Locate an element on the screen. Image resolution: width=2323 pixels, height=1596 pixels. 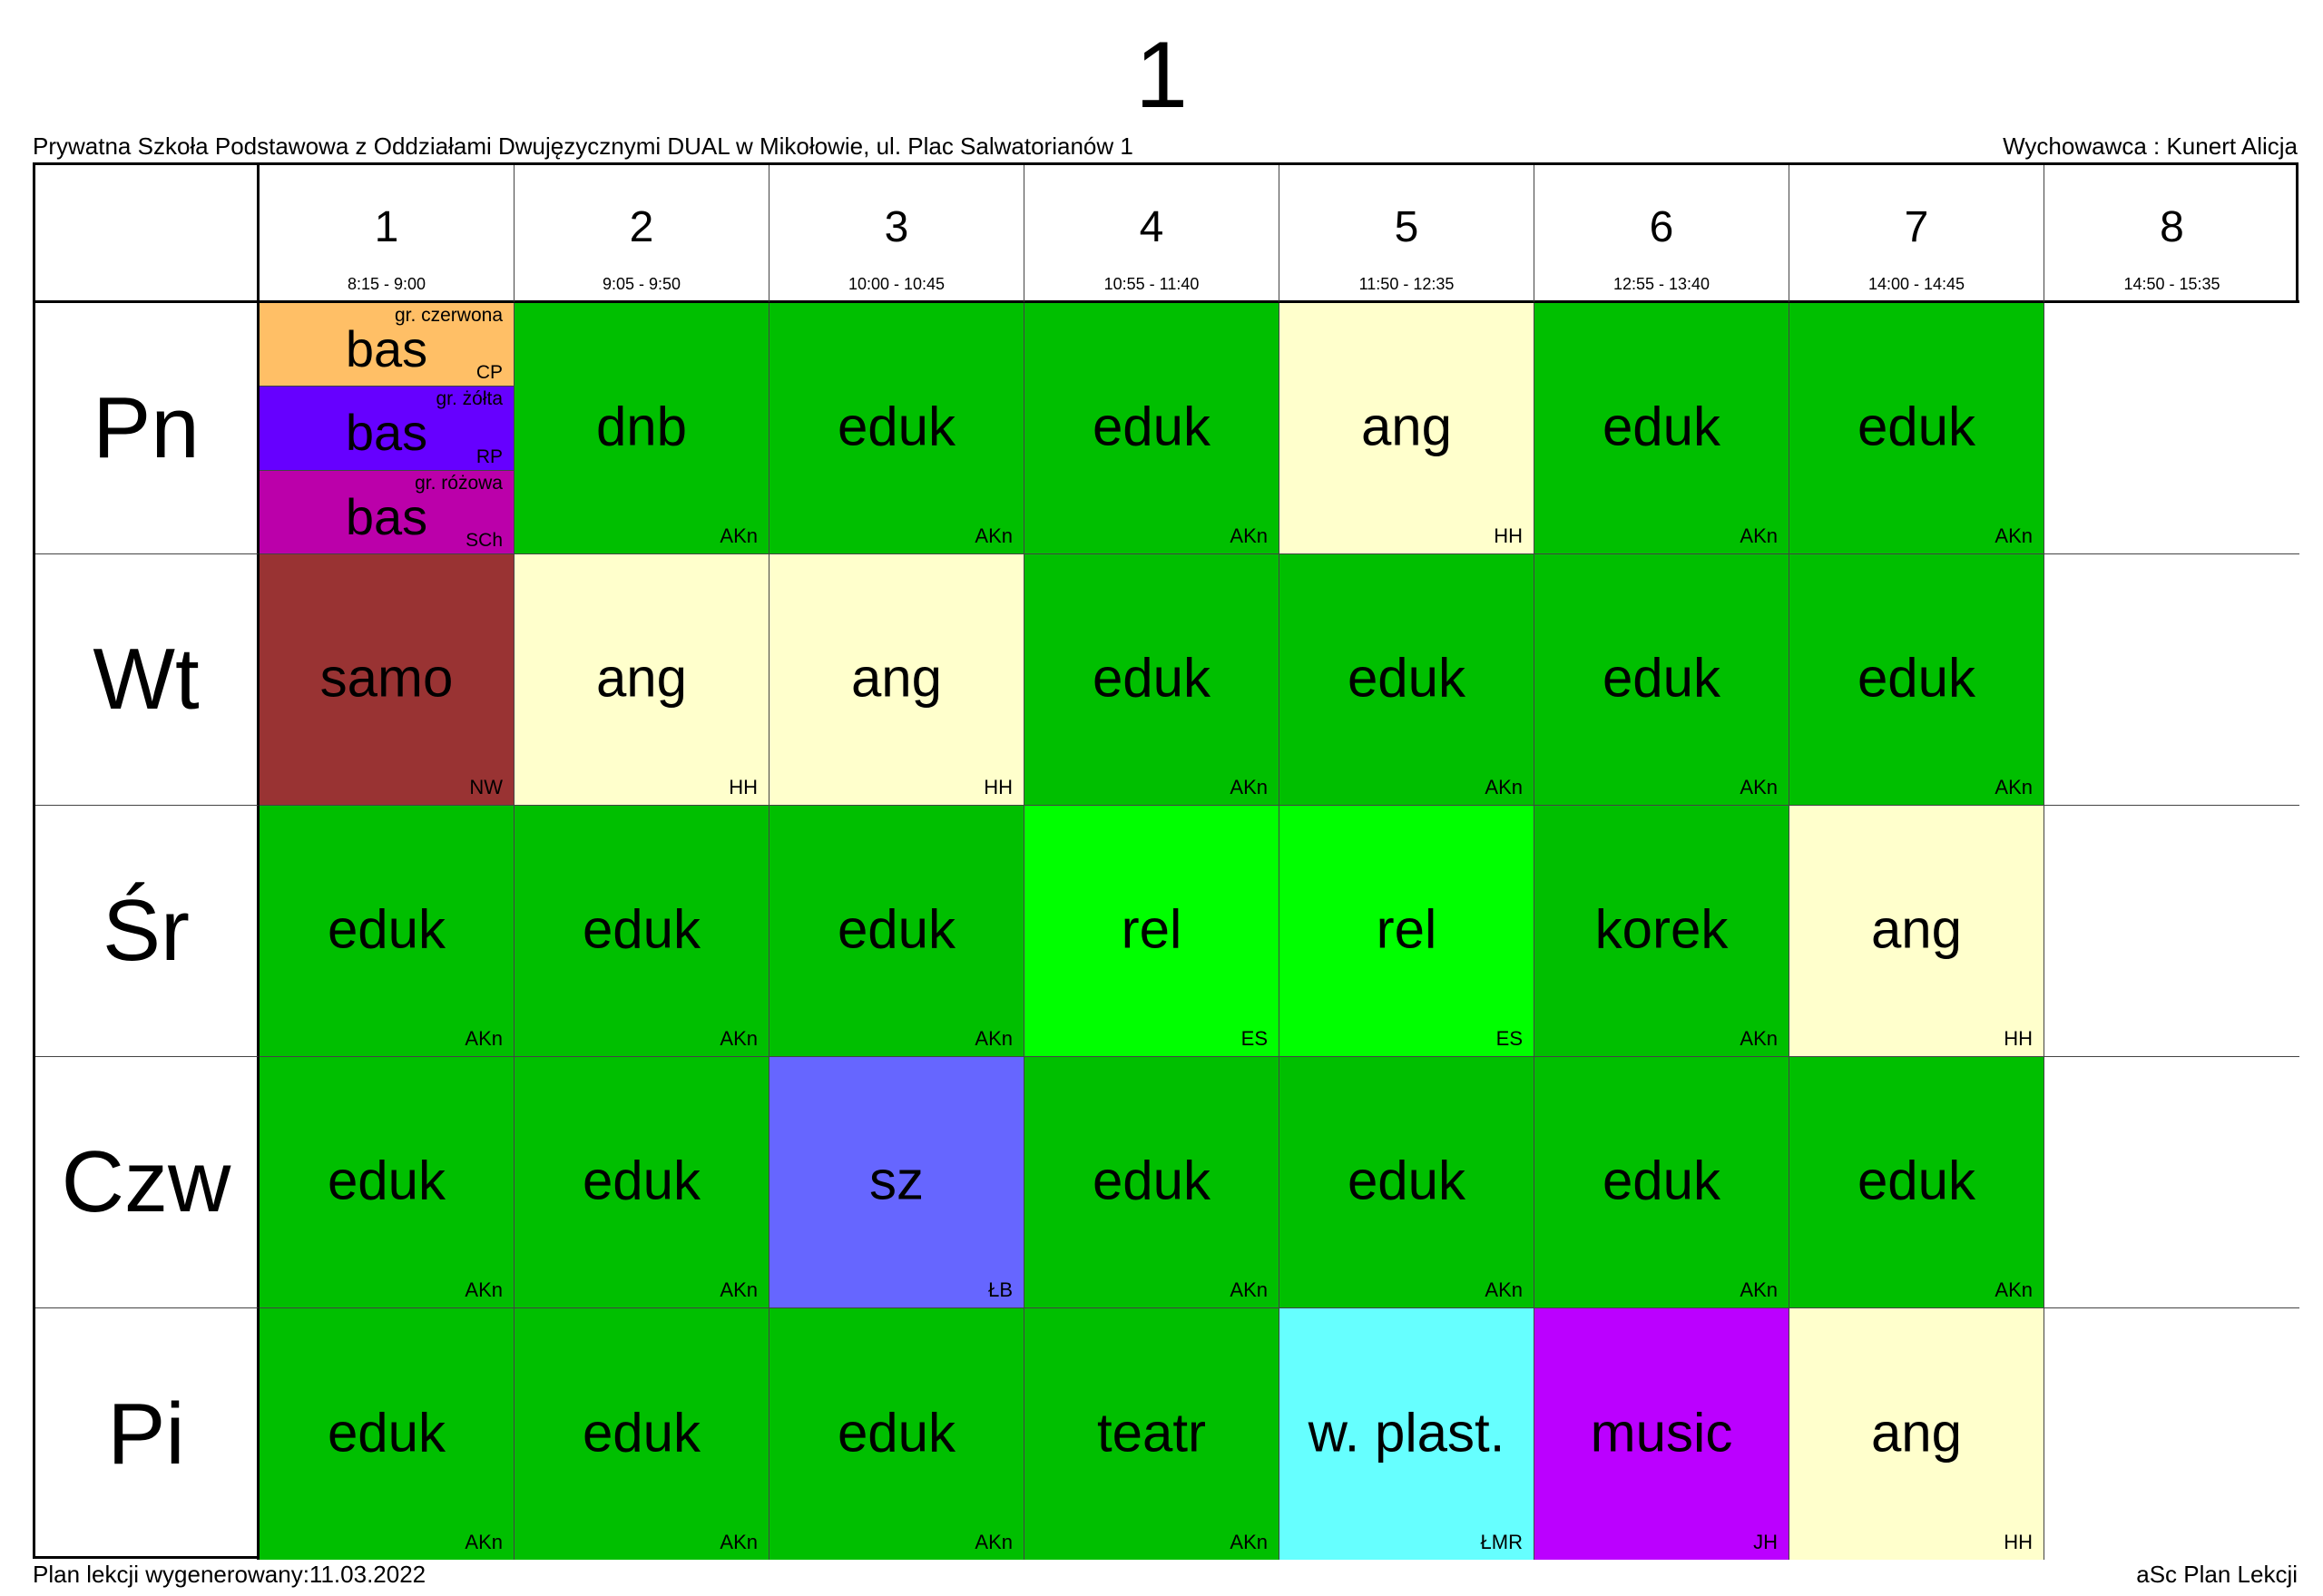
period-number: 8 is located at coordinates (2172, 227).